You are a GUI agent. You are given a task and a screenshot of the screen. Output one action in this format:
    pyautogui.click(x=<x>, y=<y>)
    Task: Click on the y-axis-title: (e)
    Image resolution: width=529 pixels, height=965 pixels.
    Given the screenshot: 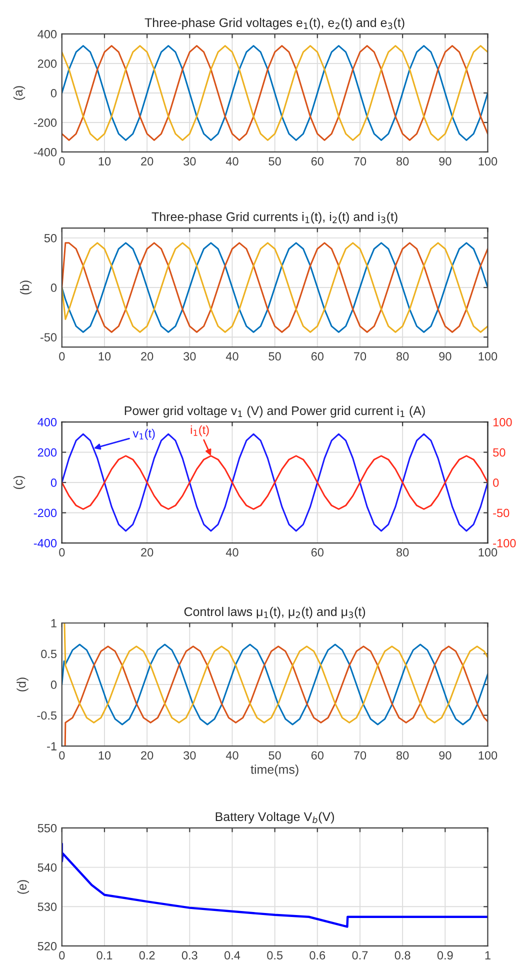 What is the action you would take?
    pyautogui.click(x=23, y=887)
    